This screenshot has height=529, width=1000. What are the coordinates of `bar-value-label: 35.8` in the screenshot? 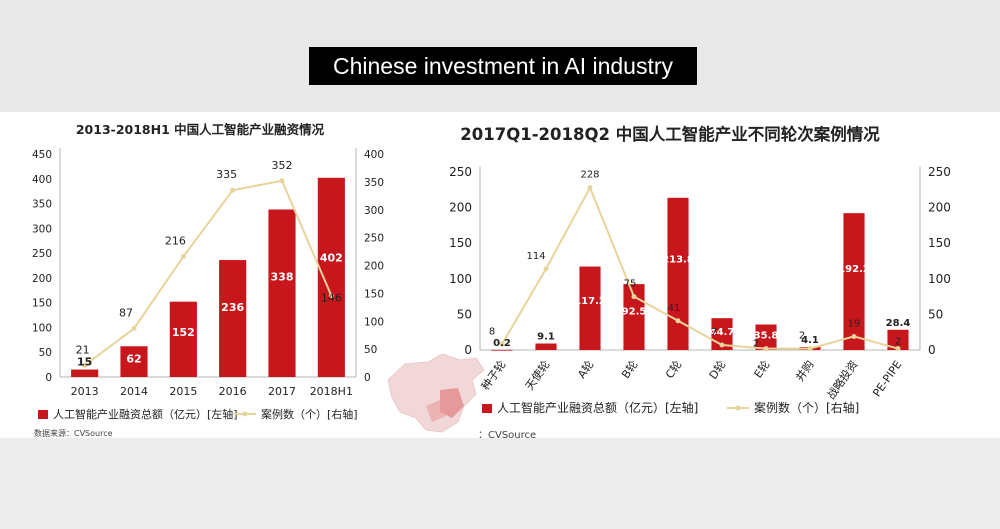 It's located at (766, 336).